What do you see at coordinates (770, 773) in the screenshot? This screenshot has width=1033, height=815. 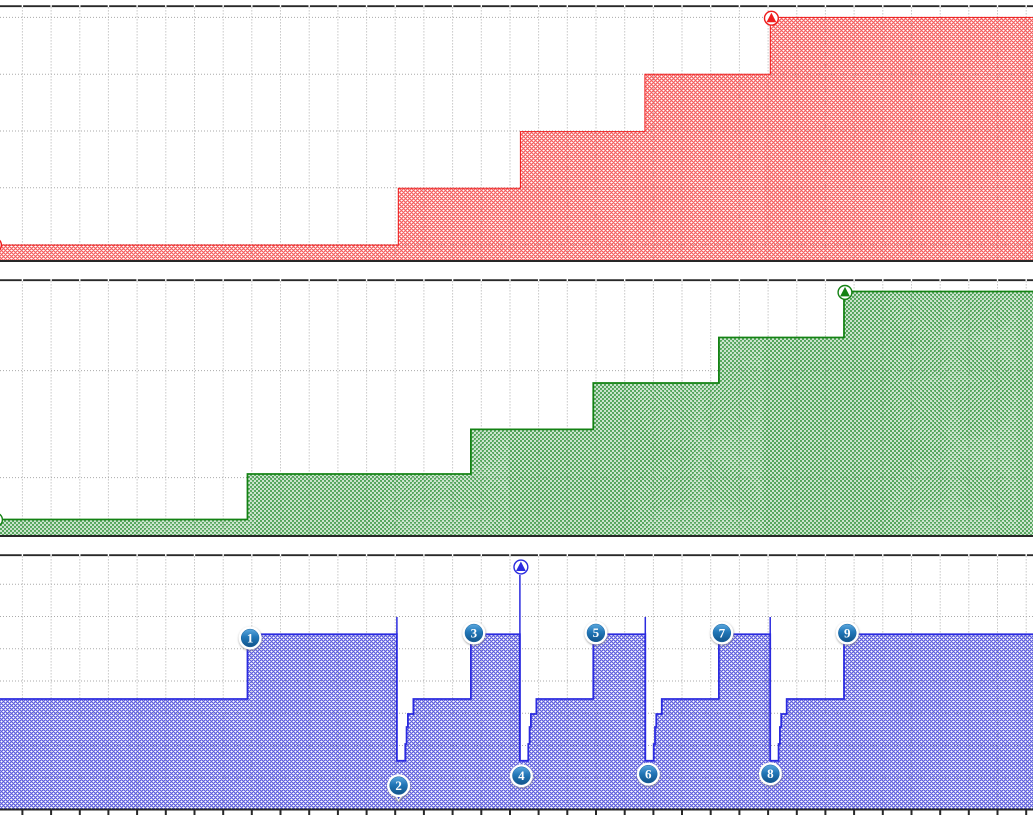 I see `svg-text: 8` at bounding box center [770, 773].